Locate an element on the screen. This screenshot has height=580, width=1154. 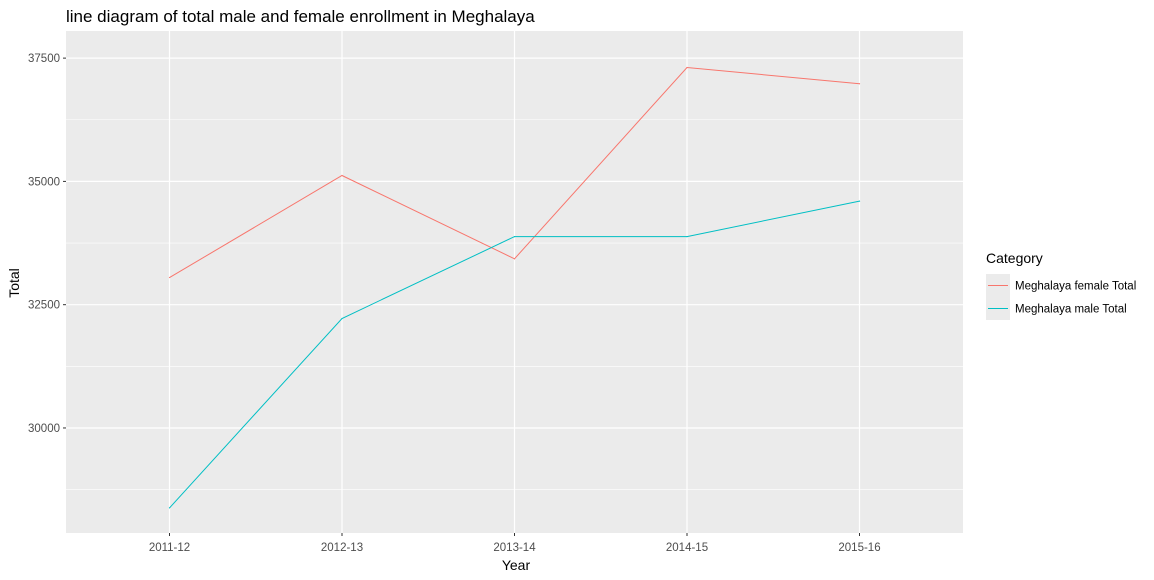
legend-label: Meghalaya male Total is located at coordinates (1071, 310).